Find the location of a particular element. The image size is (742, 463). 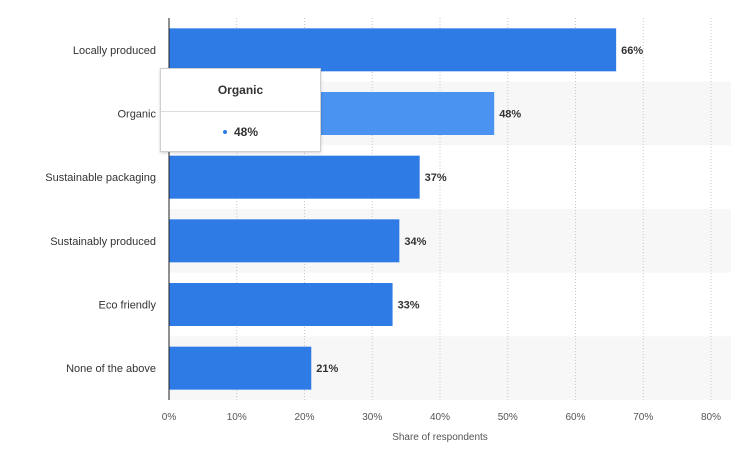

data-label: 34% is located at coordinates (415, 242).